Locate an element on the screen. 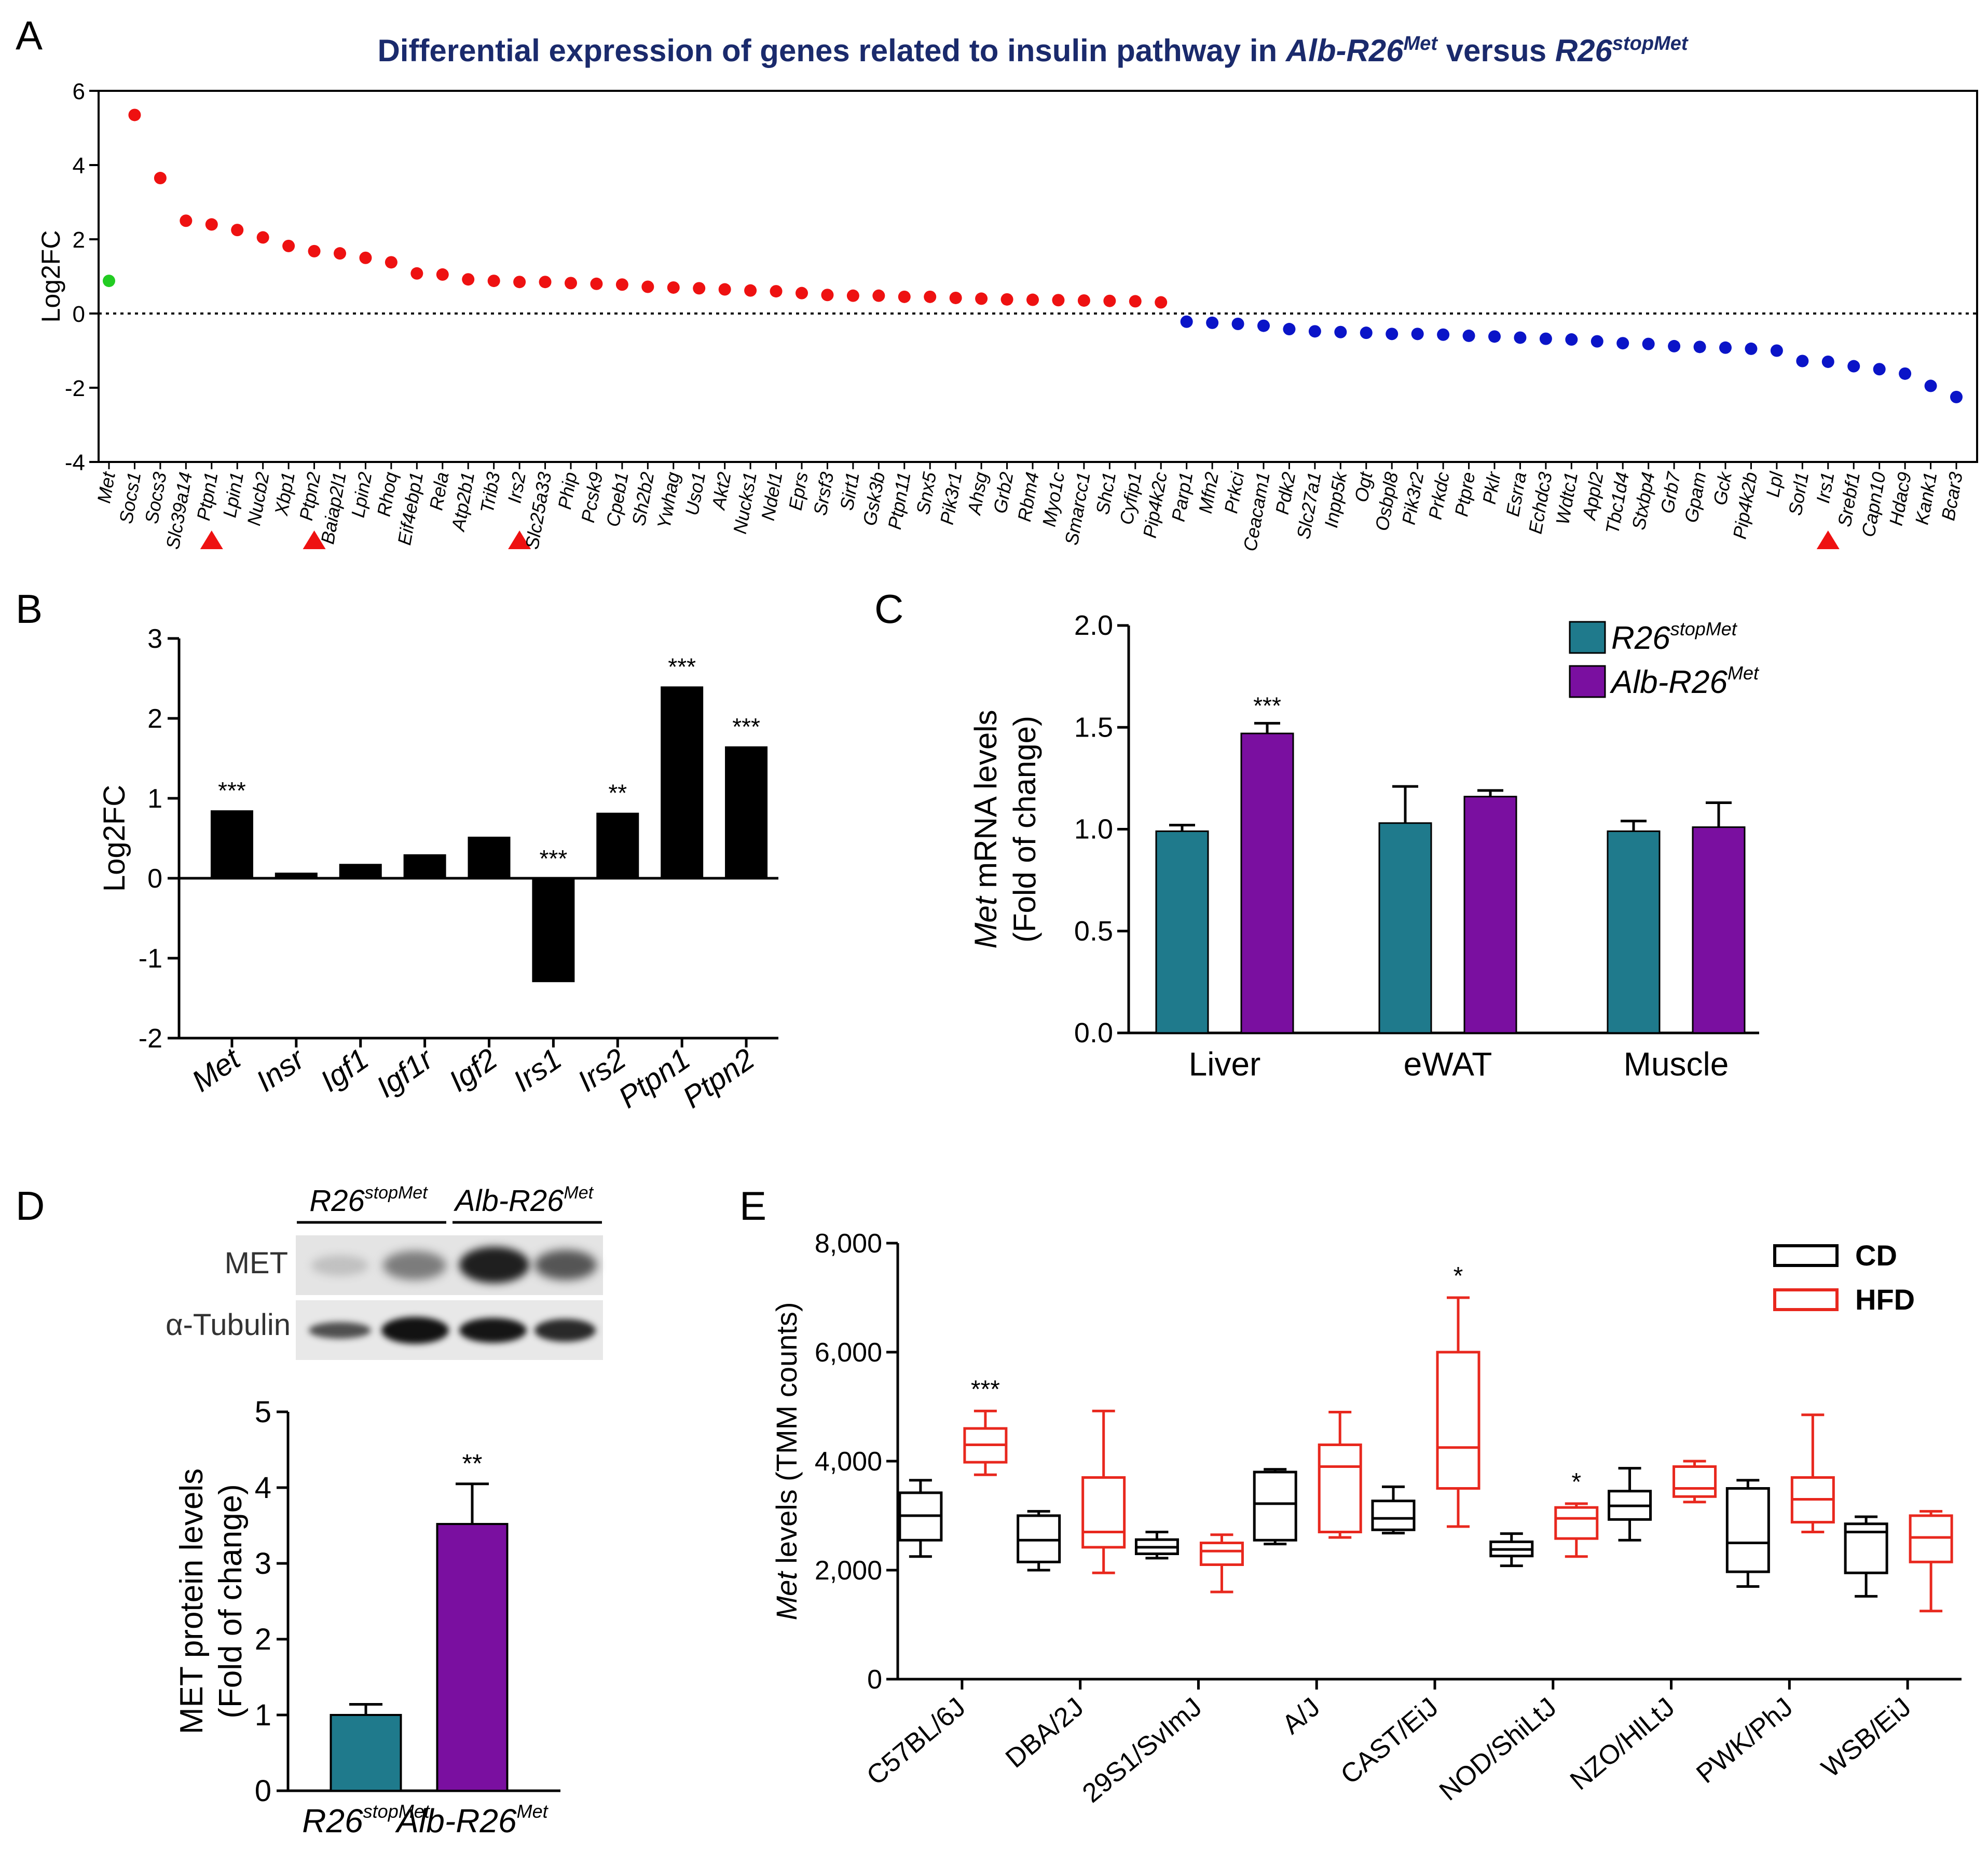 This screenshot has width=1988, height=1852. bar-igf2 is located at coordinates (490, 857).